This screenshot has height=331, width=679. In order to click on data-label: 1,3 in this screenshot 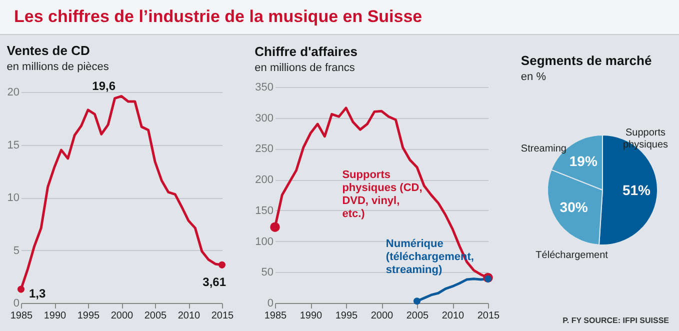, I will do `click(37, 293)`.